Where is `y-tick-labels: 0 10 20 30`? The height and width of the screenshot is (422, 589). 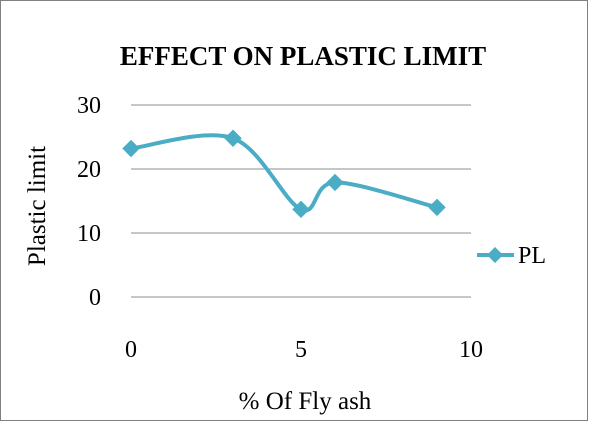 y-tick-labels: 0 10 20 30 is located at coordinates (89, 202).